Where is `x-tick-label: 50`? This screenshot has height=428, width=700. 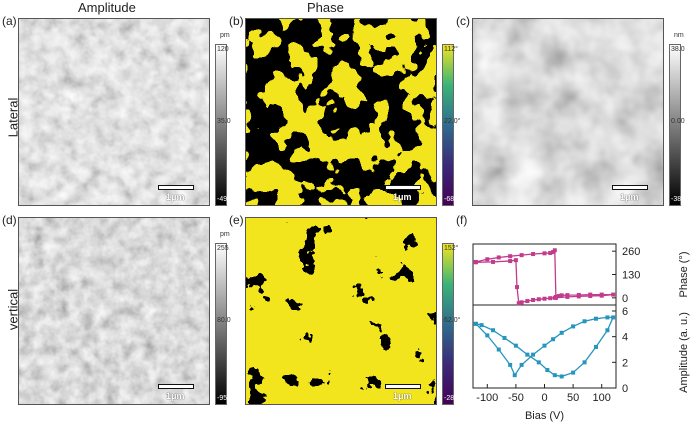 x-tick-label: 50 is located at coordinates (573, 398).